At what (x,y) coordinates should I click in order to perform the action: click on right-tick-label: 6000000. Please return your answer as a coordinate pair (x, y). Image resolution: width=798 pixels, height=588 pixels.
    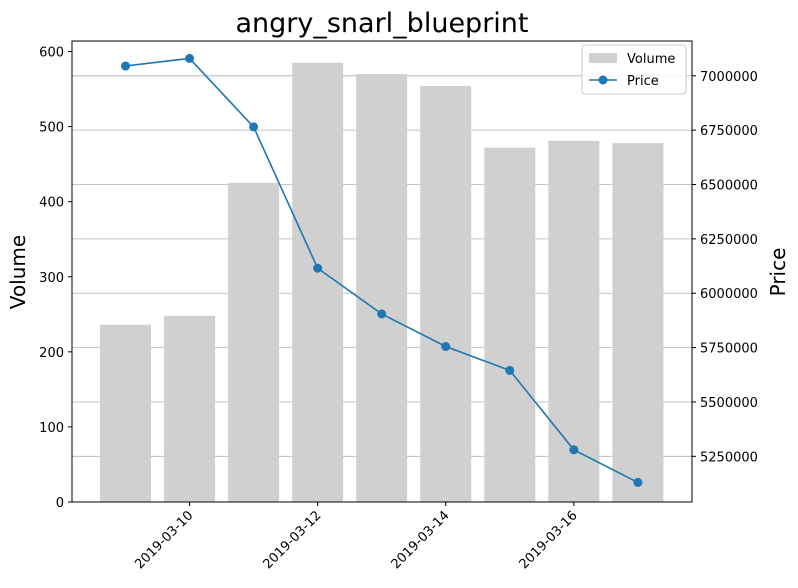
    Looking at the image, I should click on (729, 294).